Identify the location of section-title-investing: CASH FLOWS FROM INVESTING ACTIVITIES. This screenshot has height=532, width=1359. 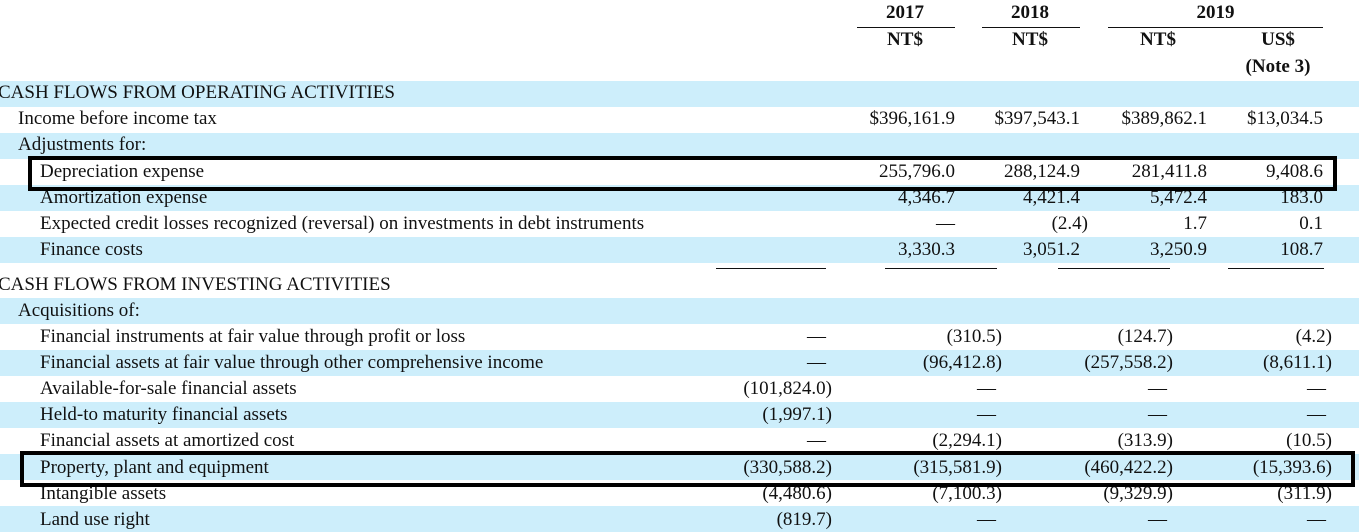
(195, 284).